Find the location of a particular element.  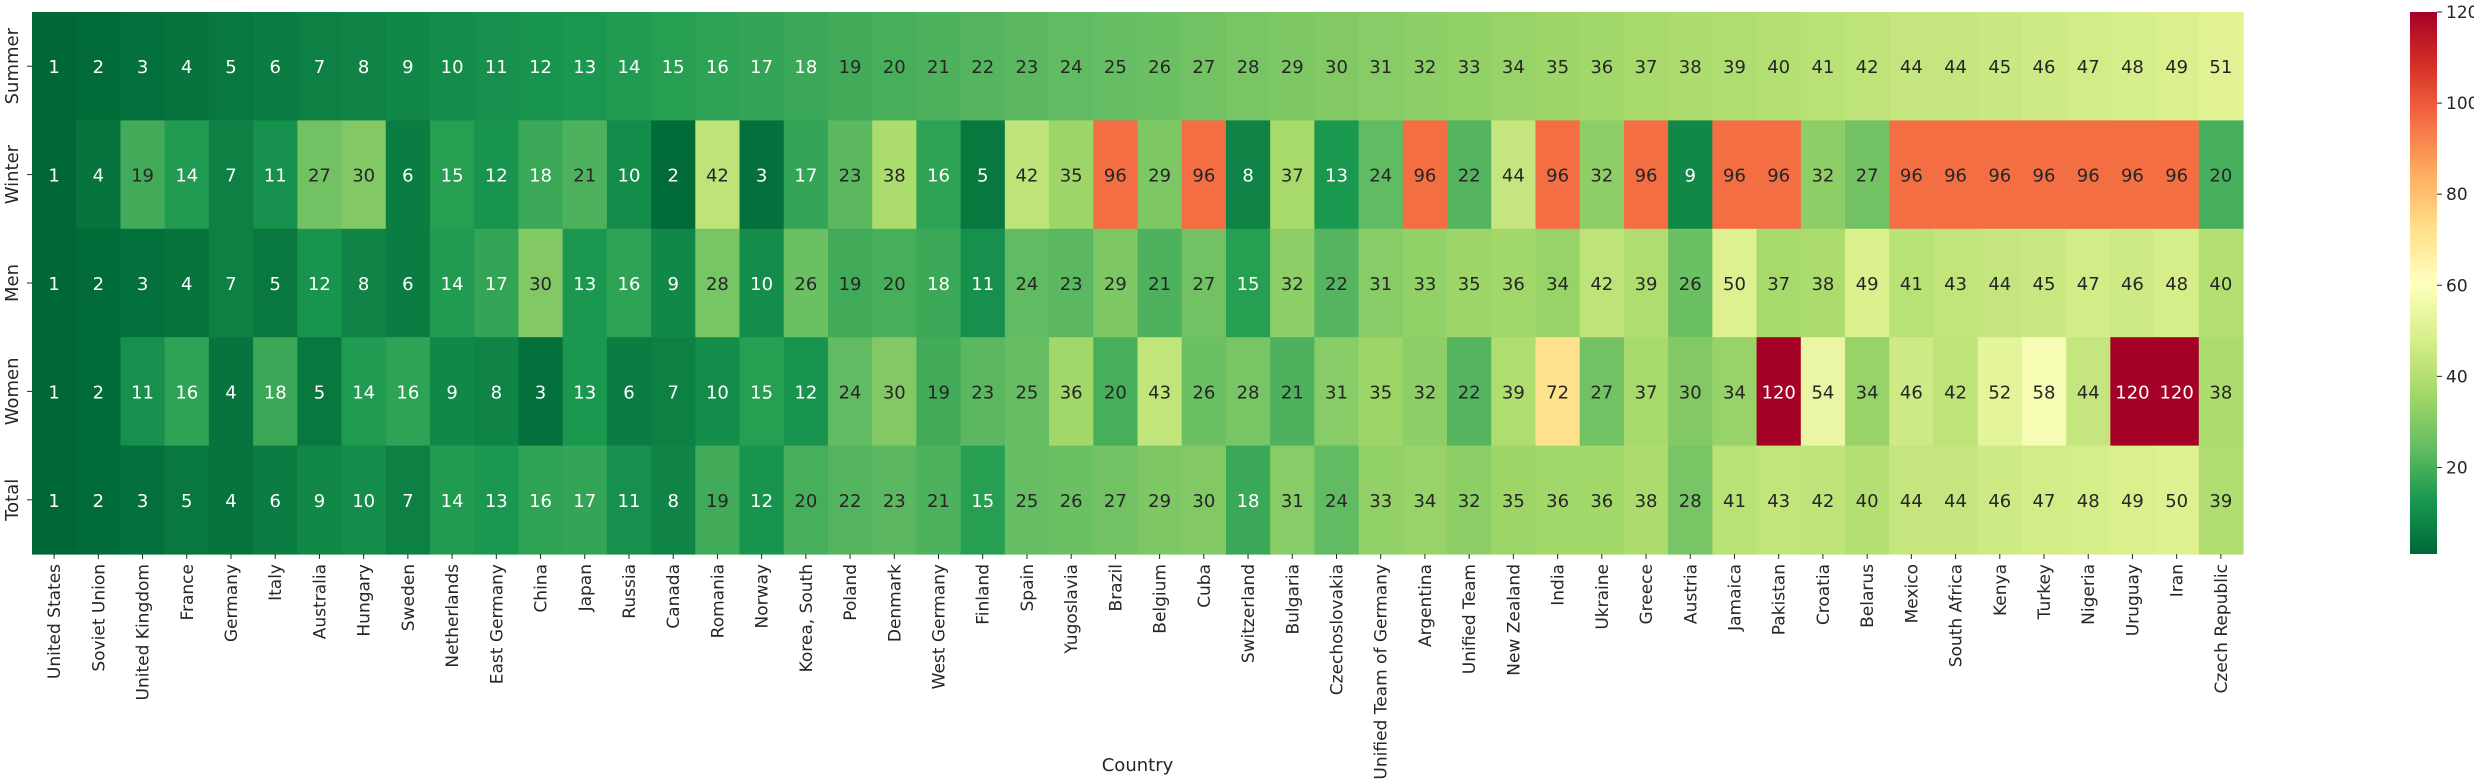

cell-value-label: 15 is located at coordinates (761, 392).